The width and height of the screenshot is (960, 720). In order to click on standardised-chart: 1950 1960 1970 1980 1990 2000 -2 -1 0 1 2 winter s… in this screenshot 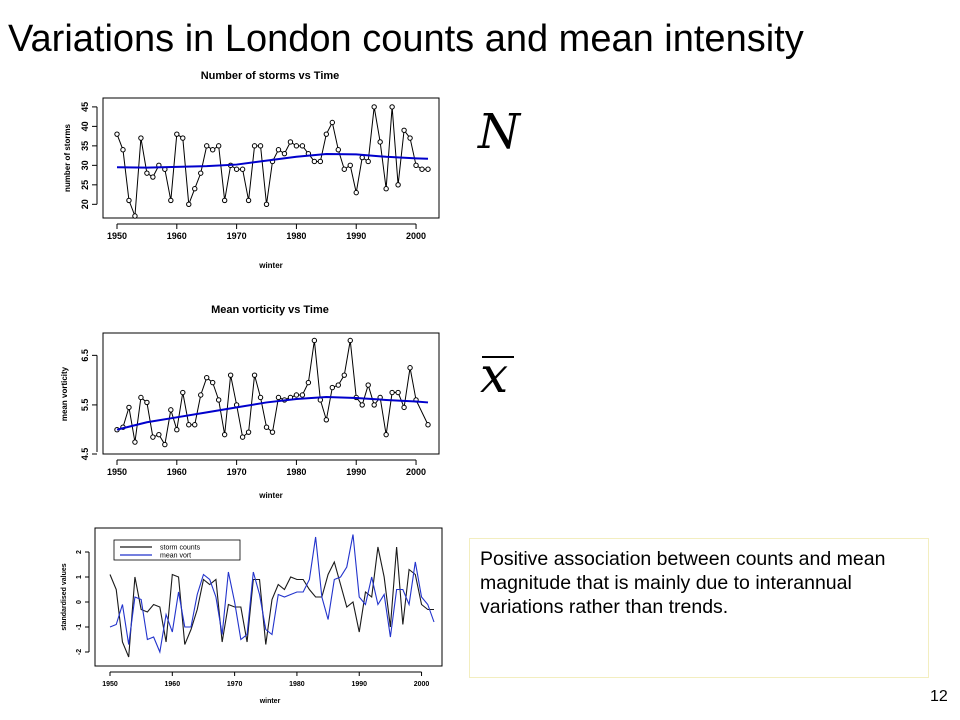, I will do `click(252, 616)`.